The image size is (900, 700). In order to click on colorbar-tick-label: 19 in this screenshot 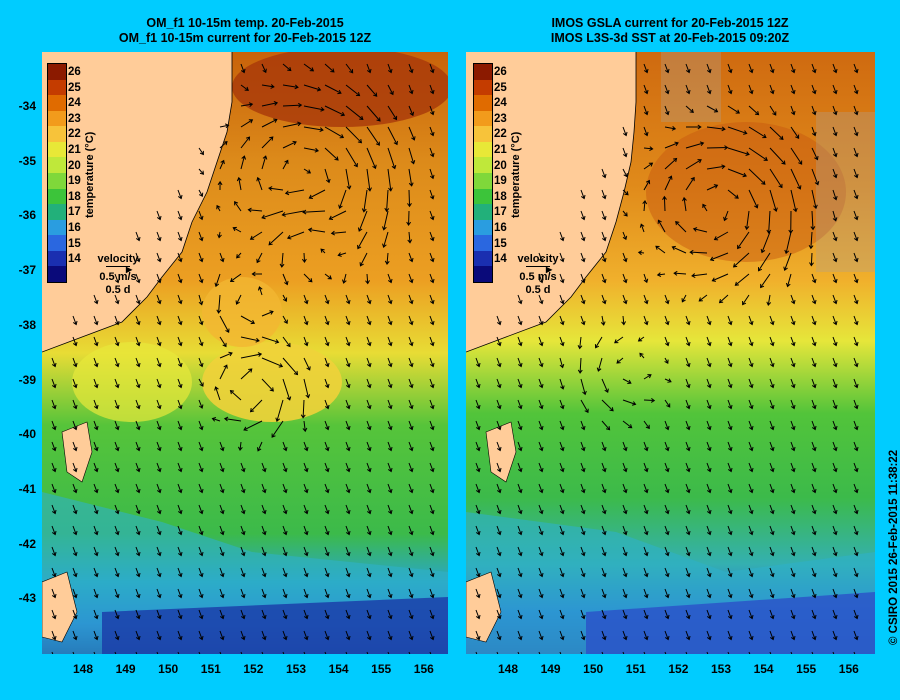, I will do `click(74, 181)`.